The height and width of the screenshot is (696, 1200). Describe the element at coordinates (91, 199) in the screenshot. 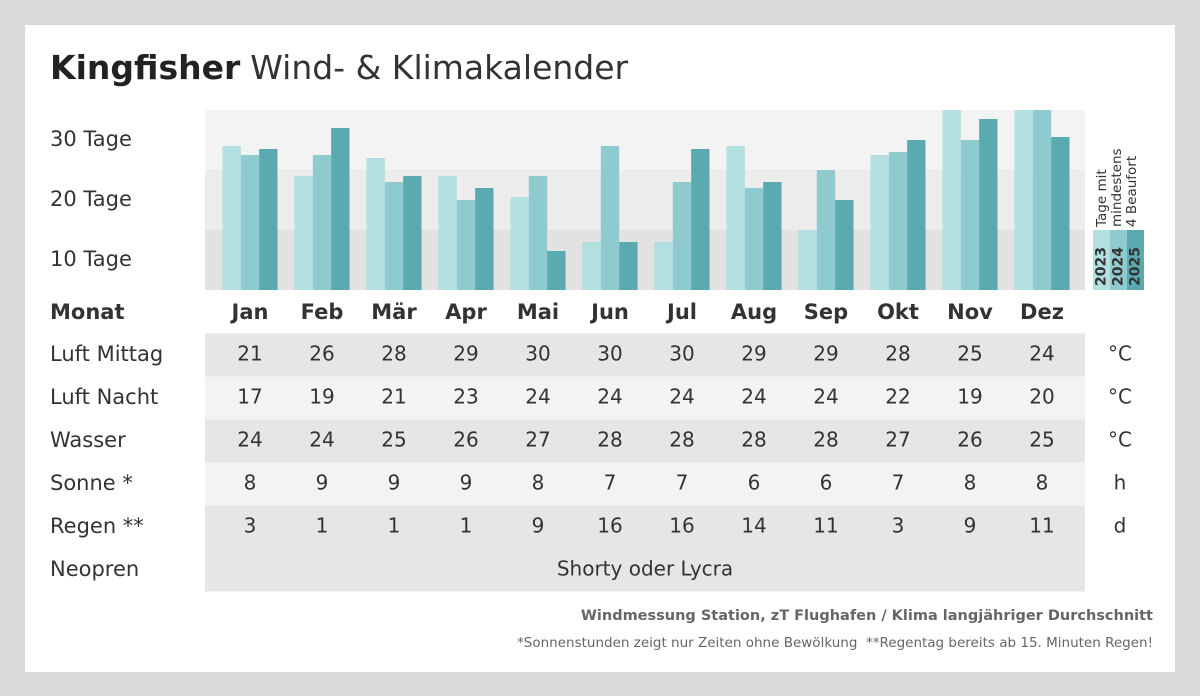

I see `y-tick-label: 20 Tage` at that location.